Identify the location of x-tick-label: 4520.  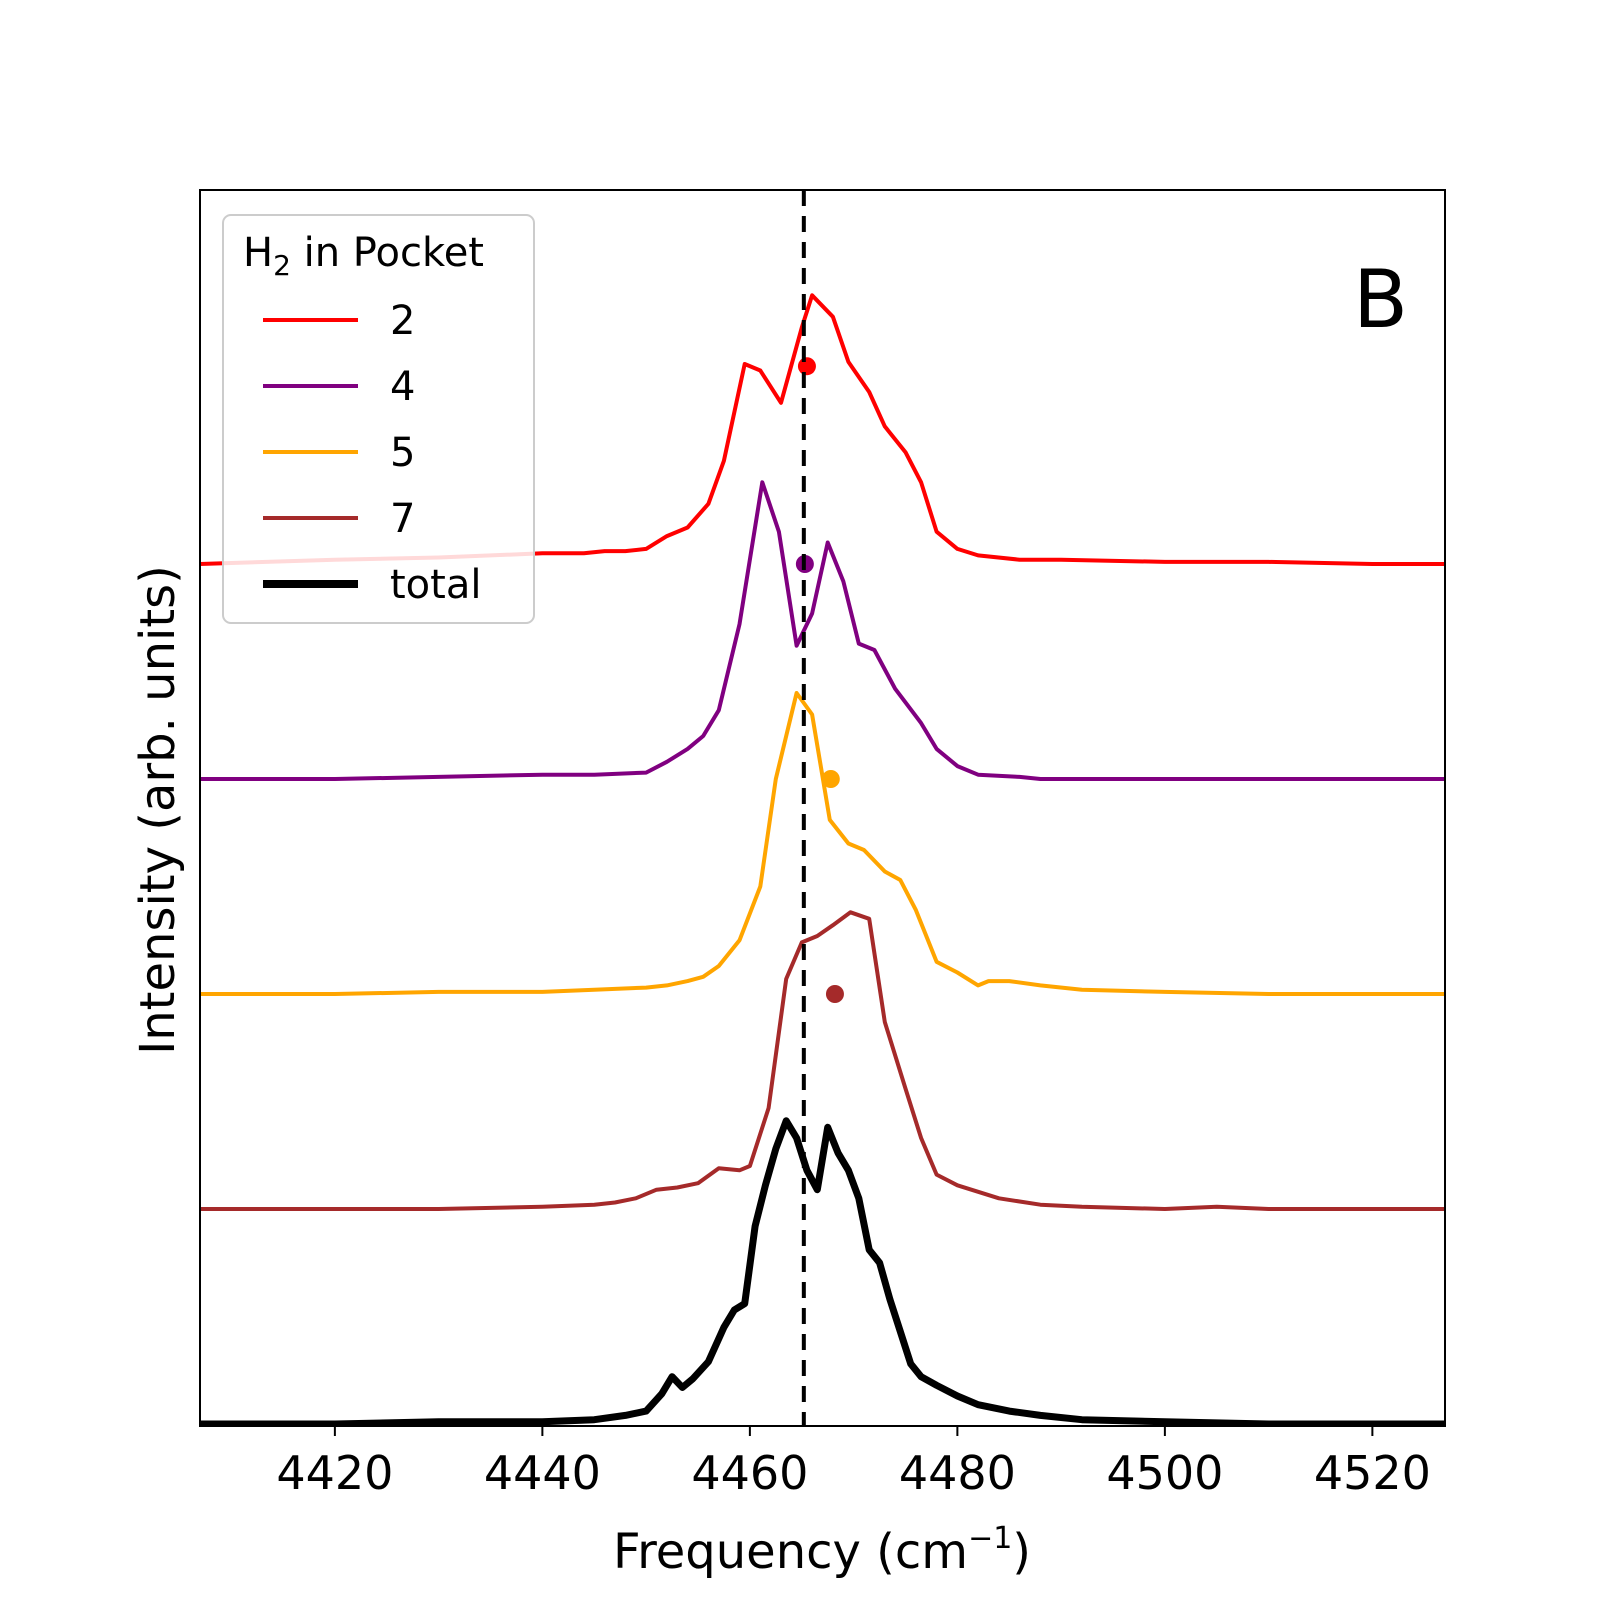
(1372, 1473).